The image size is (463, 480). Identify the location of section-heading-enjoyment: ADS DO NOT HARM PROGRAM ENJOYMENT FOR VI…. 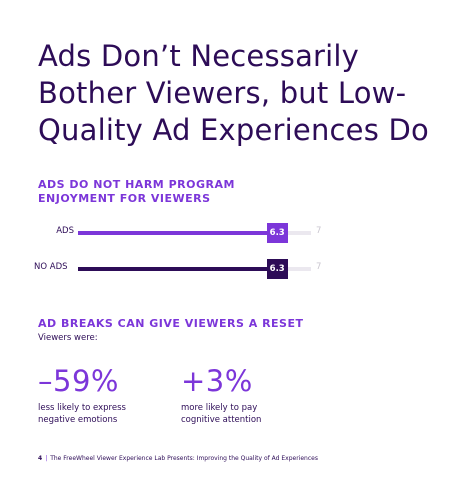
(136, 191).